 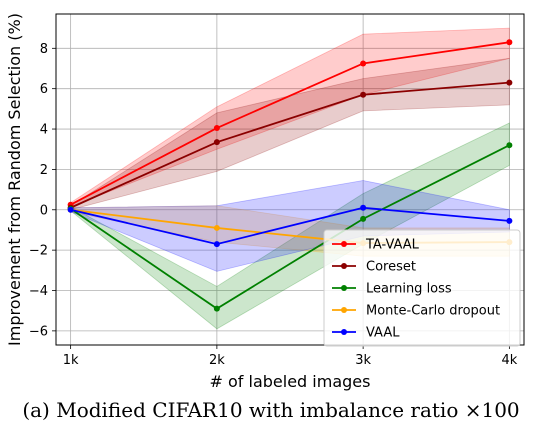 I want to click on x-tick-label: 1k, so click(x=71, y=360).